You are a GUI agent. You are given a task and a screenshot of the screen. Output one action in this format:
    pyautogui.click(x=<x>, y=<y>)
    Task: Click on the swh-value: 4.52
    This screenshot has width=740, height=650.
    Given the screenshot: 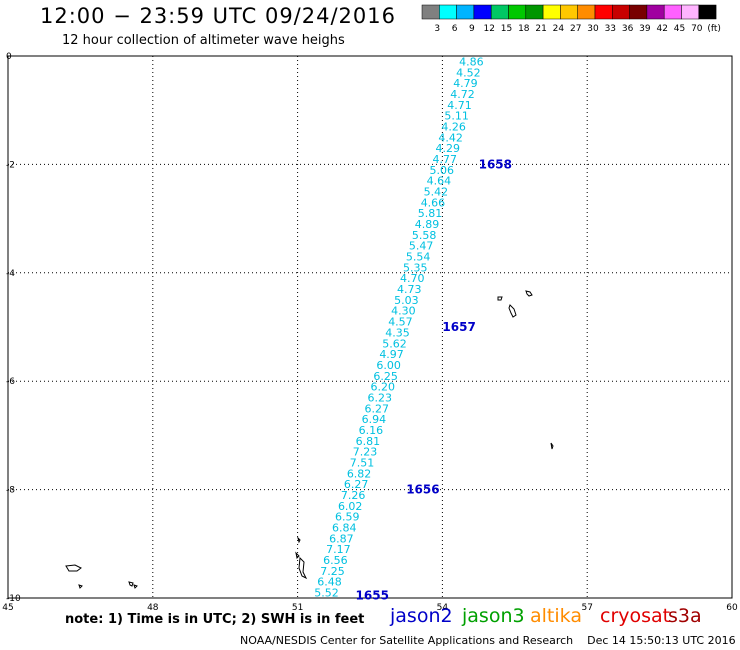 What is the action you would take?
    pyautogui.click(x=468, y=72)
    